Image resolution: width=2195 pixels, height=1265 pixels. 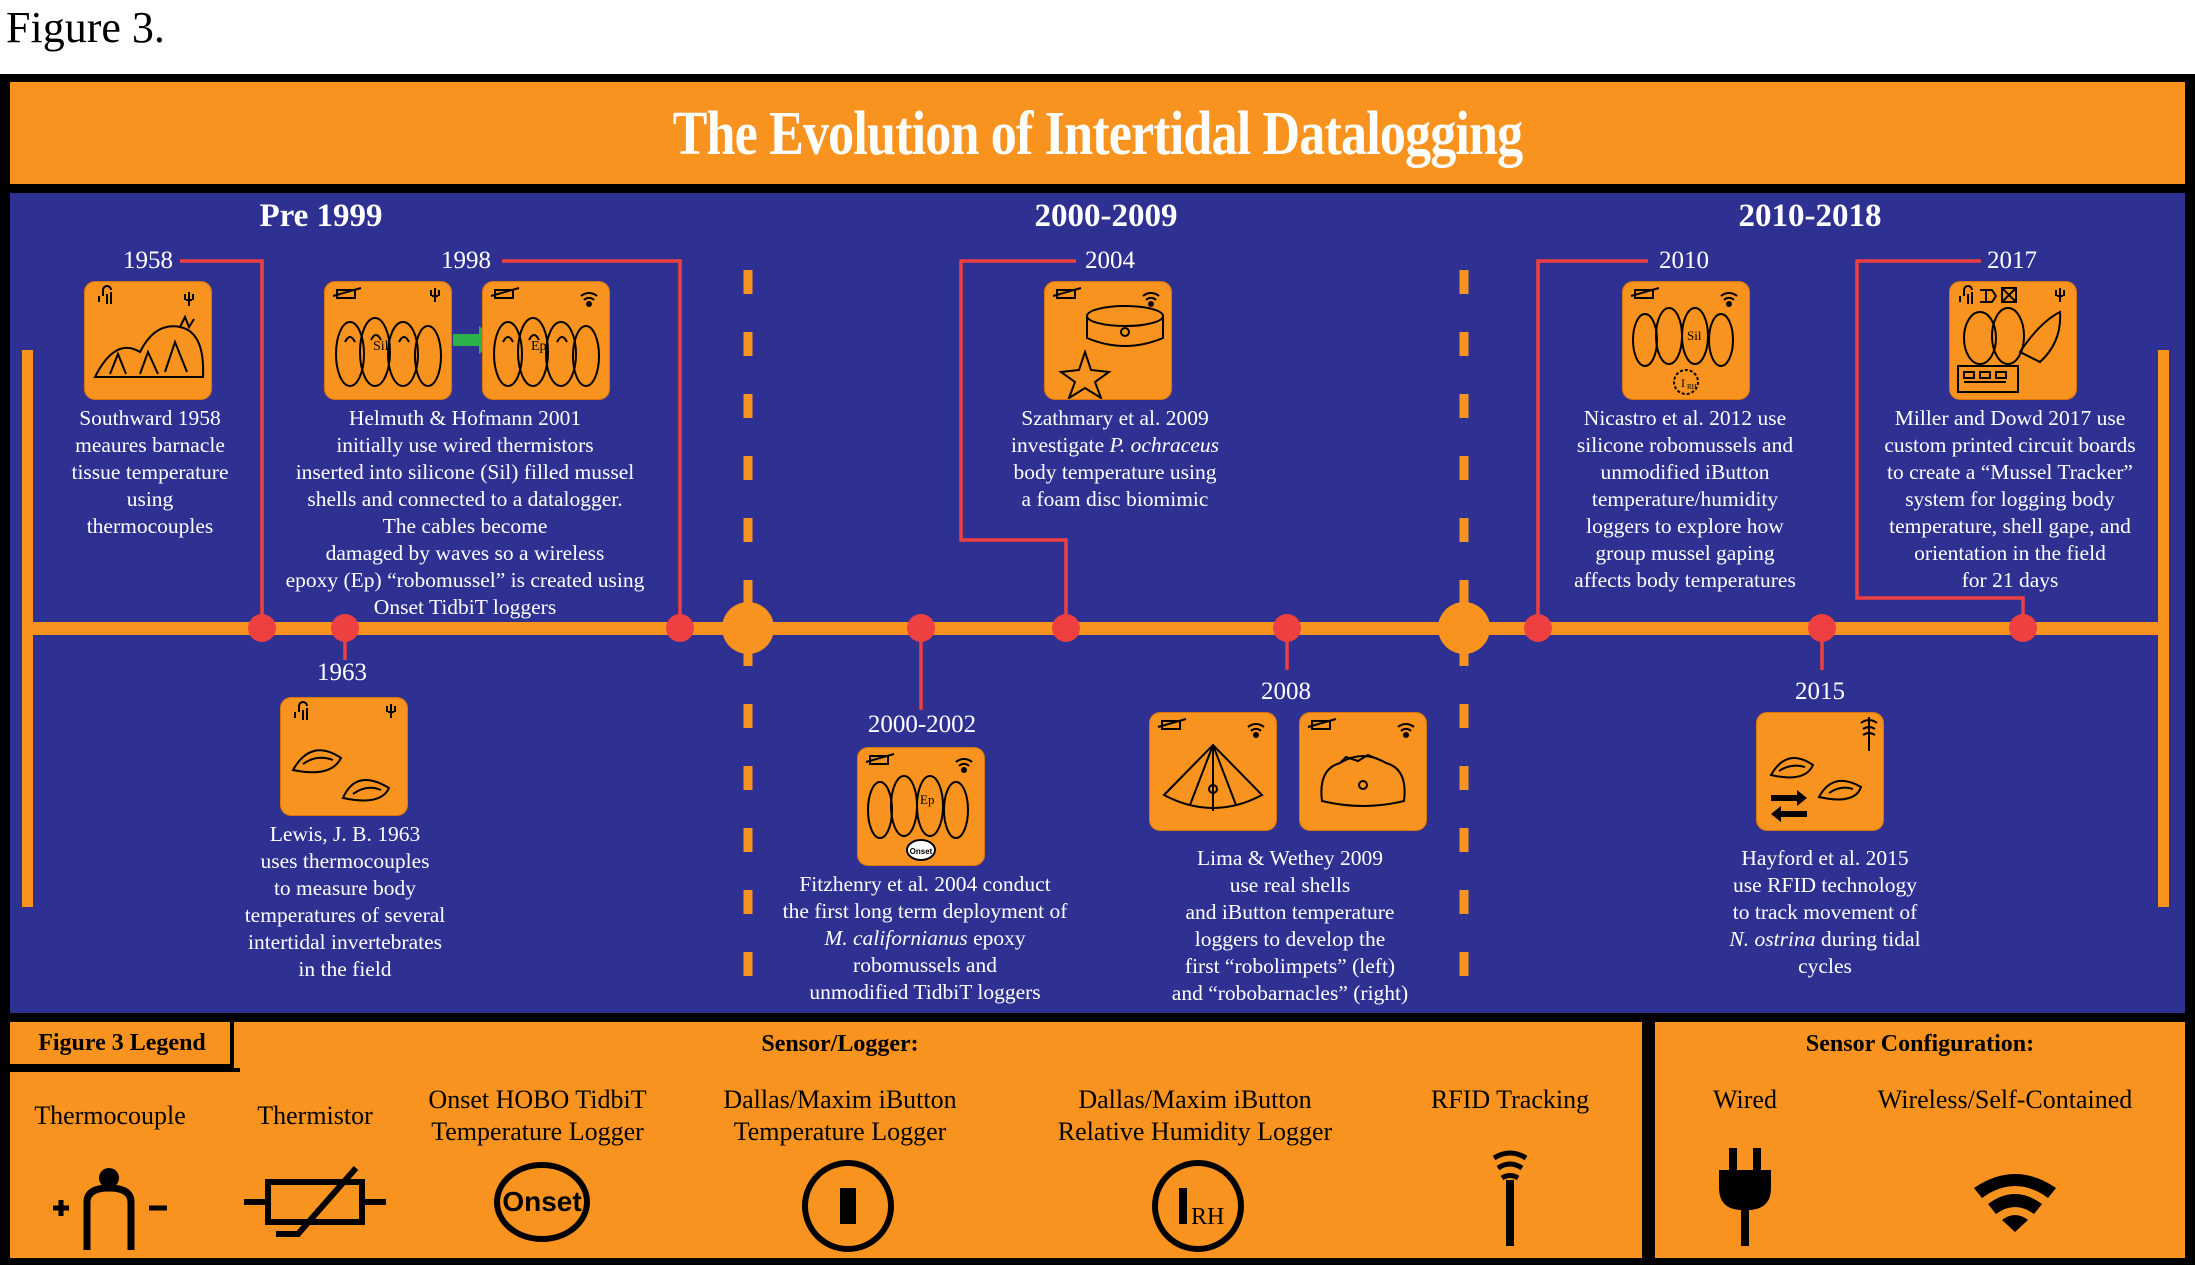 What do you see at coordinates (1115, 418) in the screenshot?
I see `event-desc-line: Szathmary et al. 2009` at bounding box center [1115, 418].